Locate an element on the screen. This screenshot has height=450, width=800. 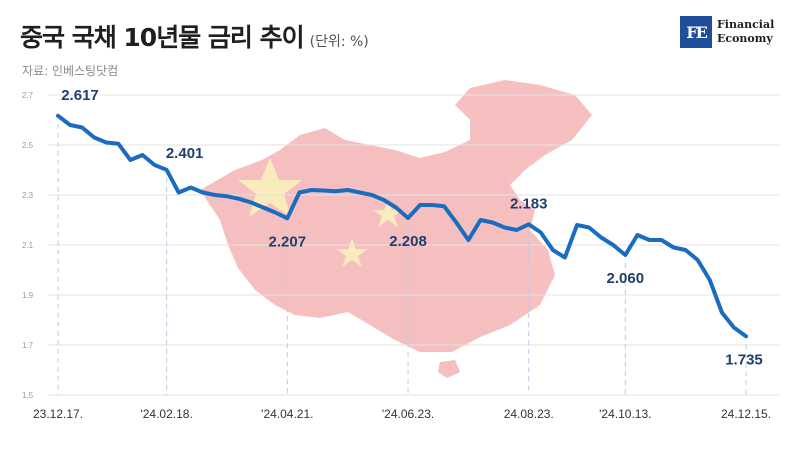
y-tick-label: 2.5 is located at coordinates (28, 145).